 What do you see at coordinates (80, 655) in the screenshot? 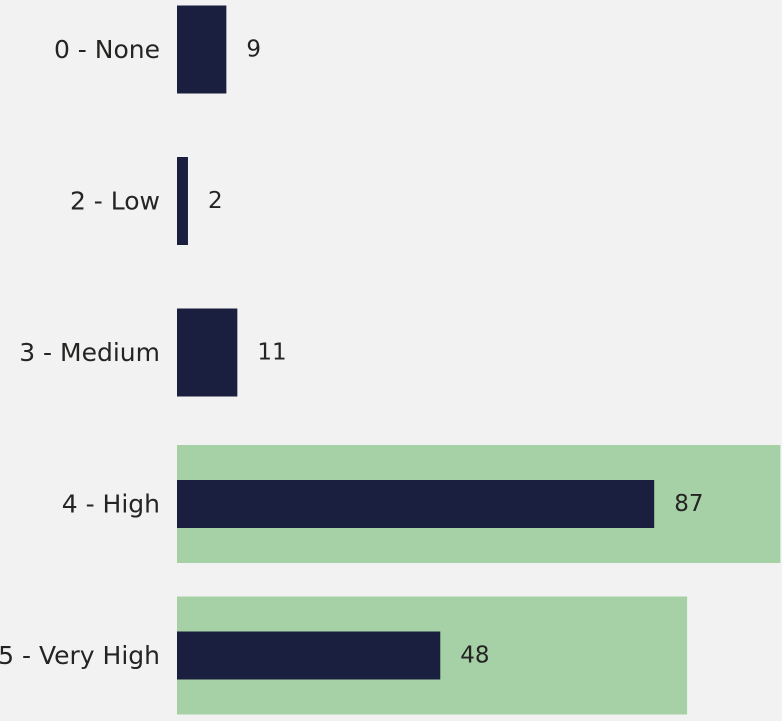
I see `category-label: 5 - Very High` at bounding box center [80, 655].